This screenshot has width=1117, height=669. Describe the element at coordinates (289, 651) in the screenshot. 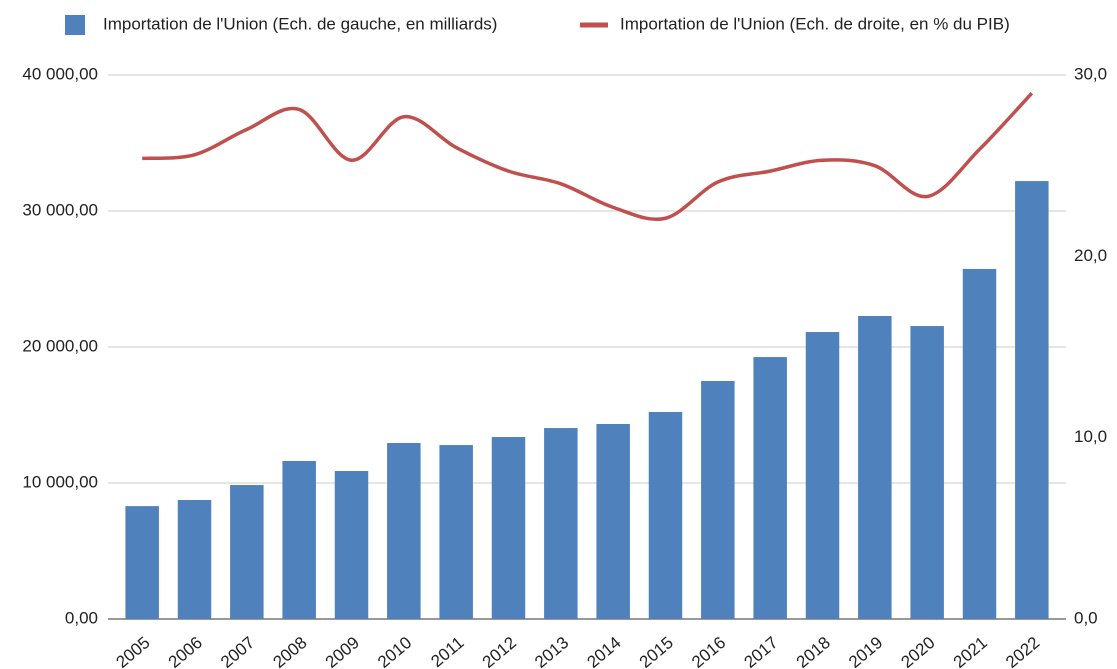

I see `x-tick-label: 2008` at that location.